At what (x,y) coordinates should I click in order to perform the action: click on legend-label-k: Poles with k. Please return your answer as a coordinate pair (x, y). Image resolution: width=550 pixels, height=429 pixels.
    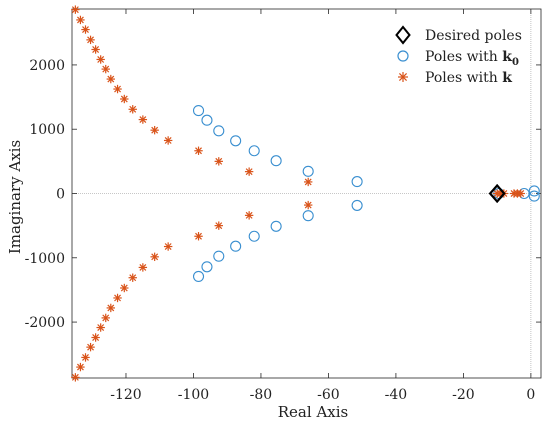
    Looking at the image, I should click on (468, 78).